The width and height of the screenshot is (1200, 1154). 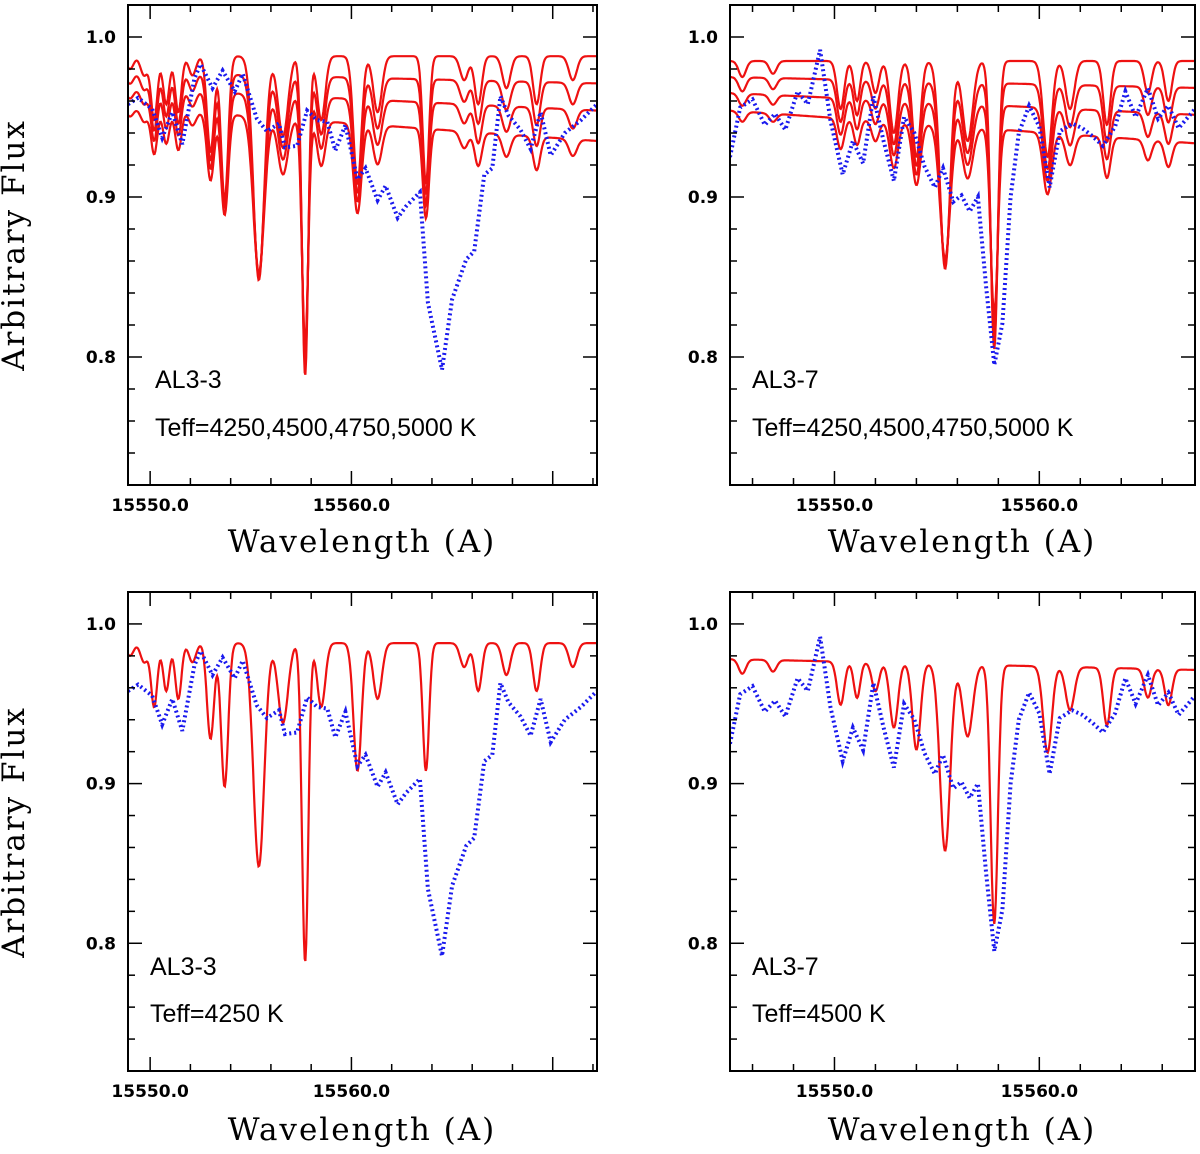 I want to click on teff-caption: Teff=4250 K, so click(x=217, y=1014).